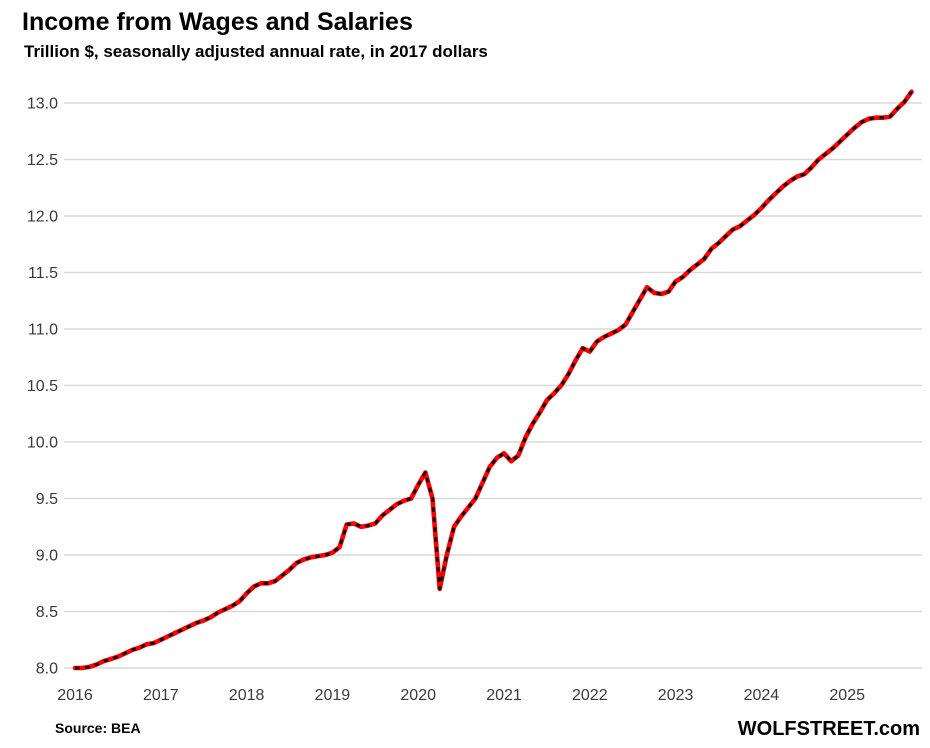 The height and width of the screenshot is (748, 930). What do you see at coordinates (418, 695) in the screenshot?
I see `x-tick-label: 2020` at bounding box center [418, 695].